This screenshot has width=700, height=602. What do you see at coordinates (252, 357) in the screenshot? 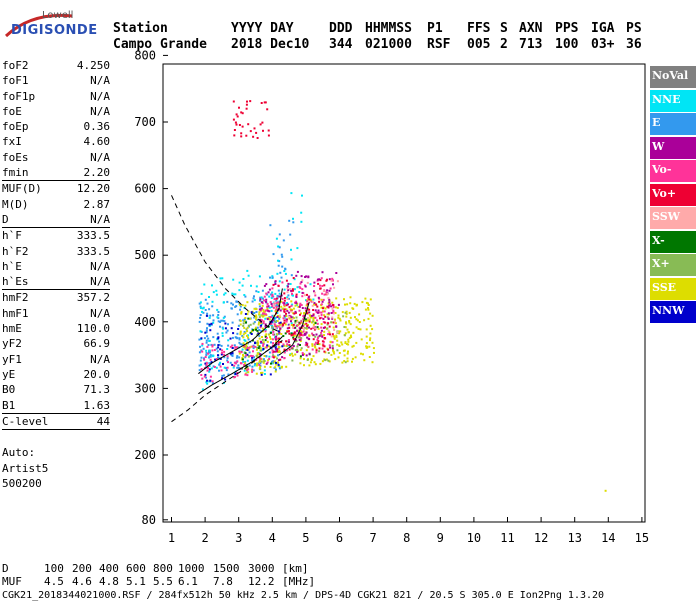
I see `echo-point-nnw` at bounding box center [252, 357].